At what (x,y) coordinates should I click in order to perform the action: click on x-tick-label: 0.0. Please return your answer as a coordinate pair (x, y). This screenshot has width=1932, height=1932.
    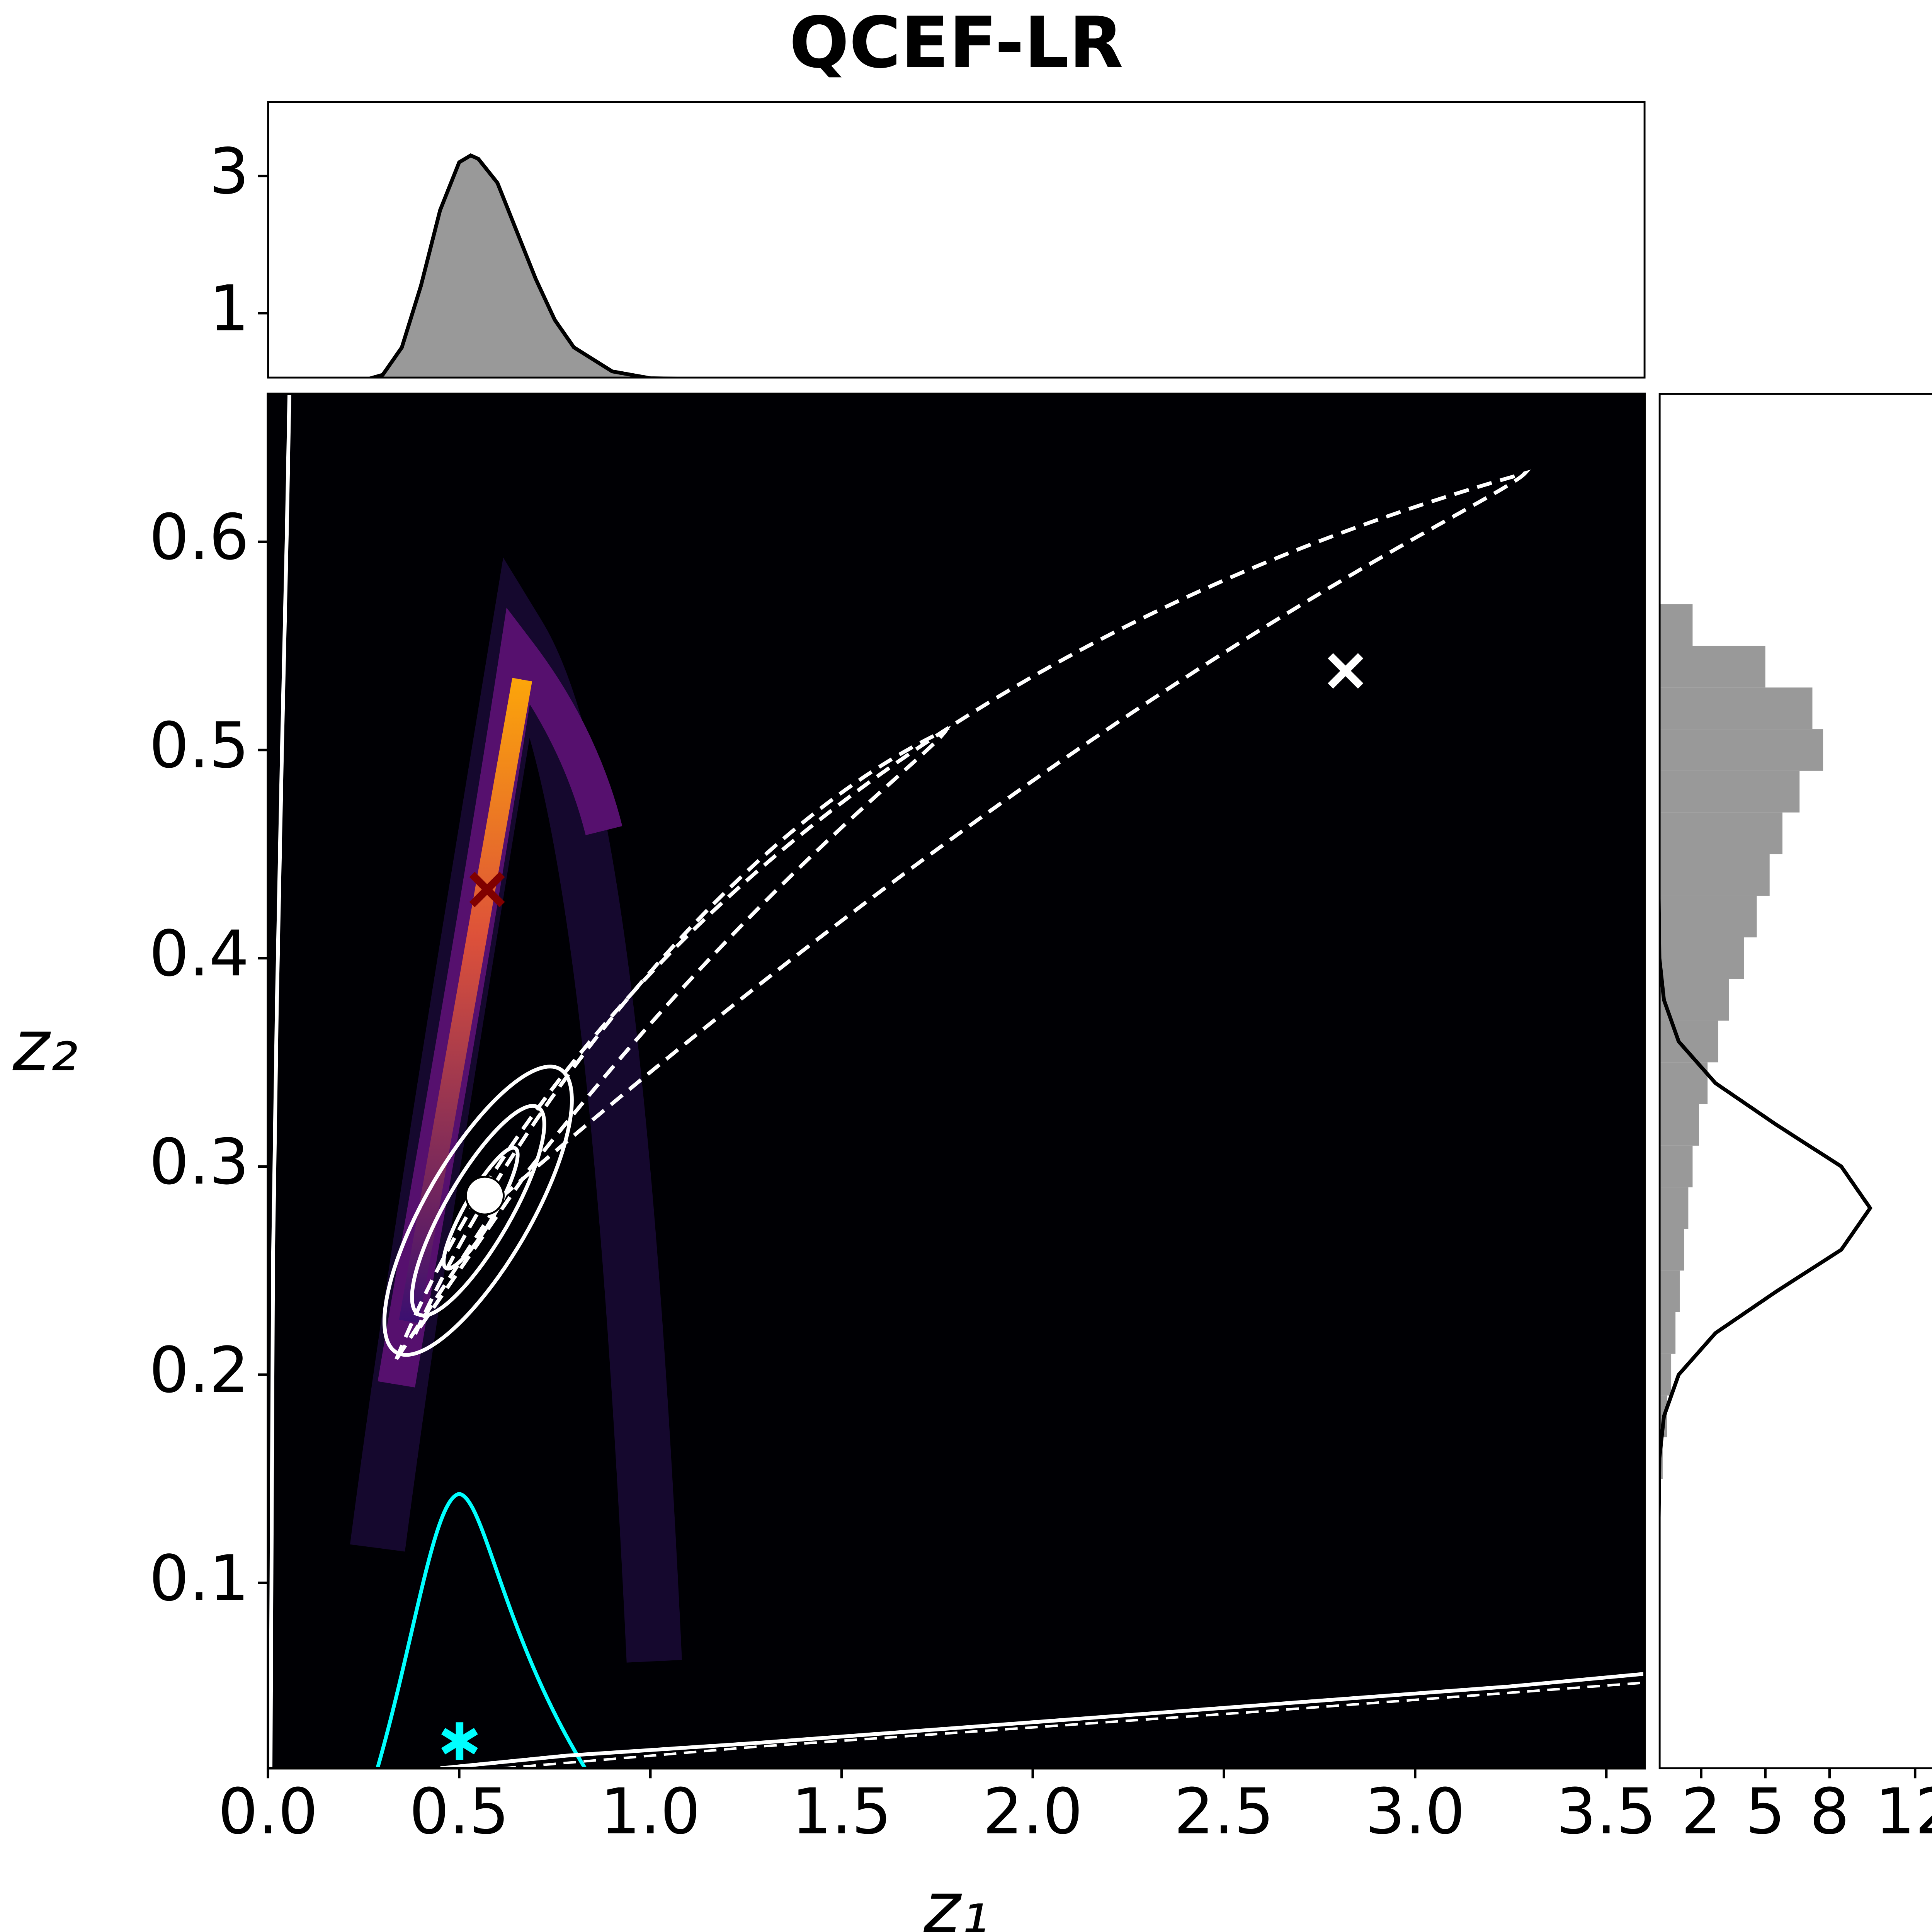
    Looking at the image, I should click on (268, 1812).